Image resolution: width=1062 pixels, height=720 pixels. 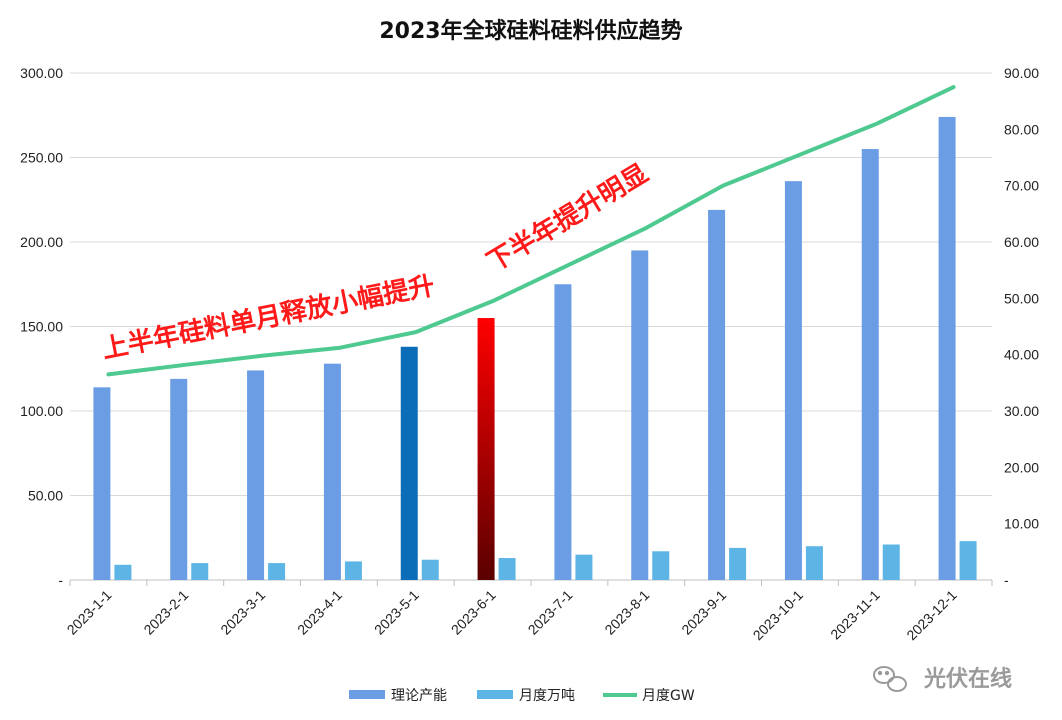 What do you see at coordinates (41, 242) in the screenshot?
I see `left-tick-label: 200.00` at bounding box center [41, 242].